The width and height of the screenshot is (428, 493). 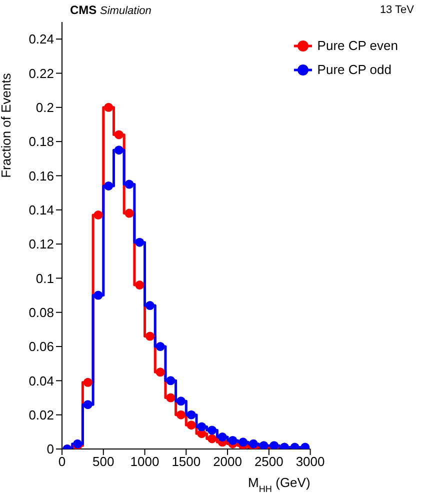 I want to click on chart-title: CMS, so click(x=83, y=10).